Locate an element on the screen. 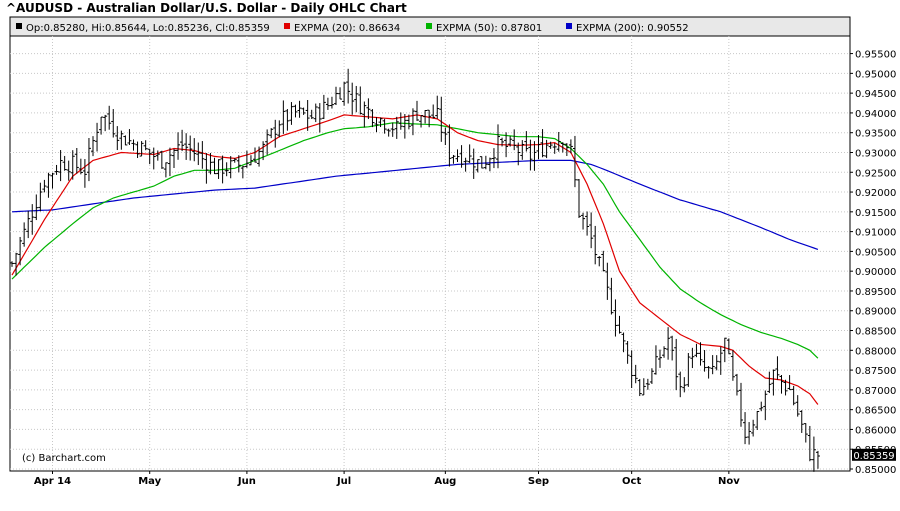  quote-low: Lo:0.85236 is located at coordinates (181, 28).